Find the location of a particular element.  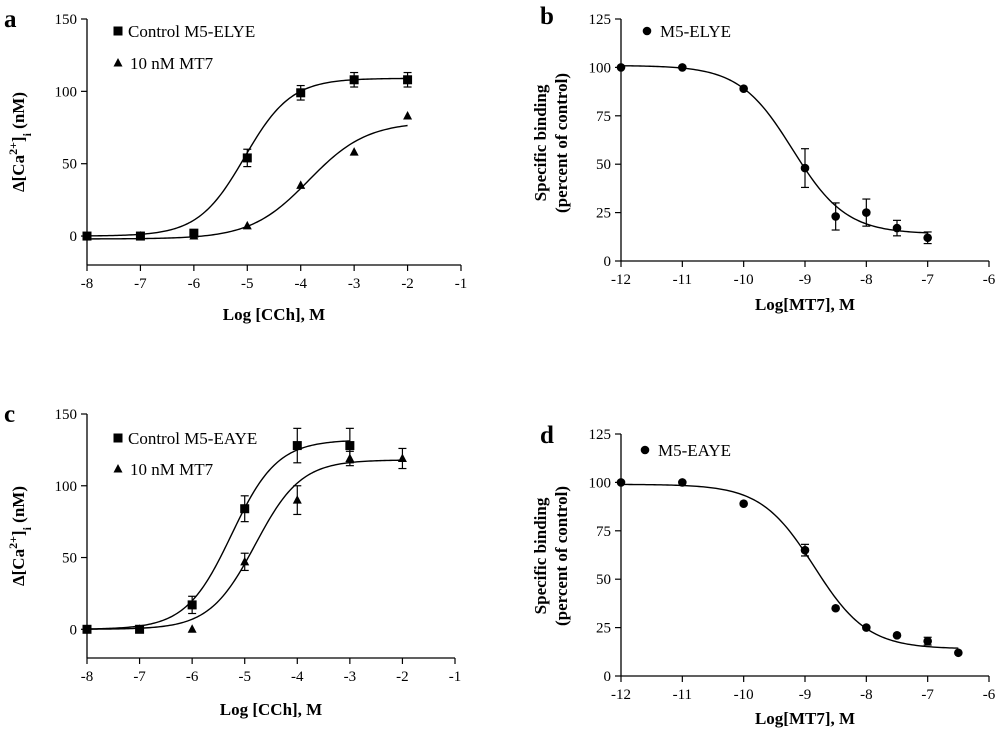

x-tick-label: -2 is located at coordinates (402, 677).